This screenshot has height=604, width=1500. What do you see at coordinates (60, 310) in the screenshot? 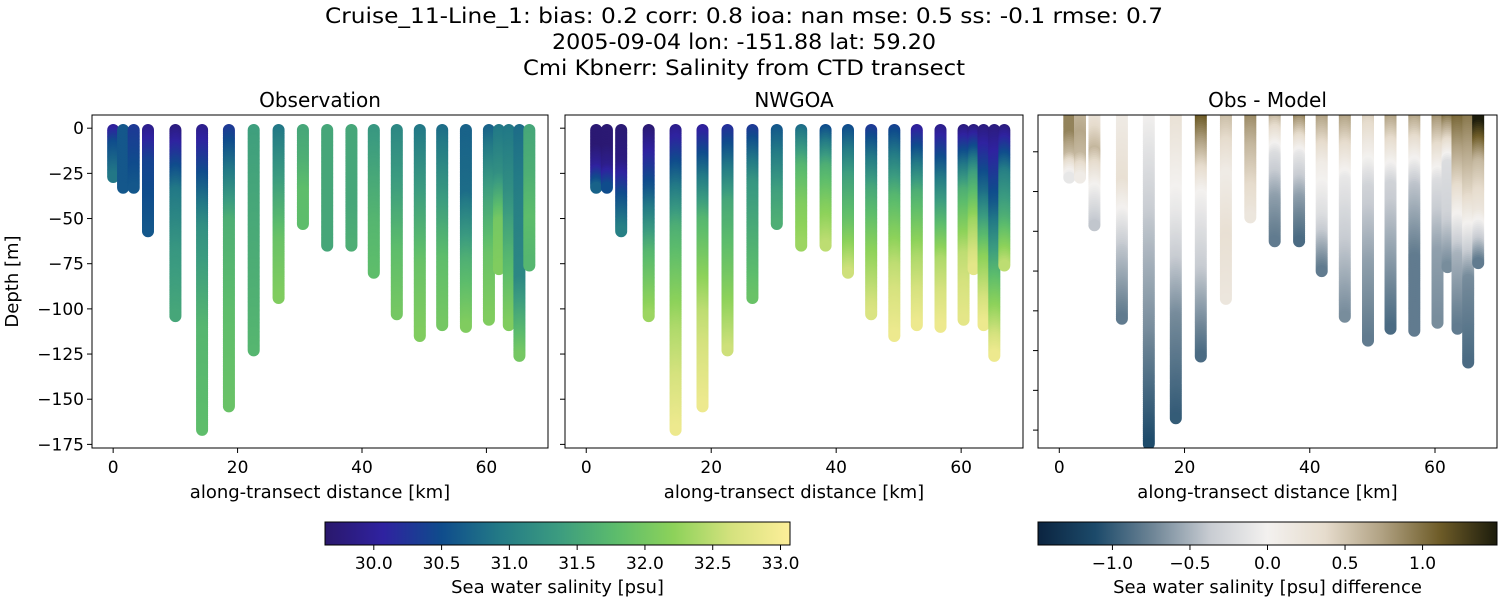
I see `y-tick-label: −100` at bounding box center [60, 310].